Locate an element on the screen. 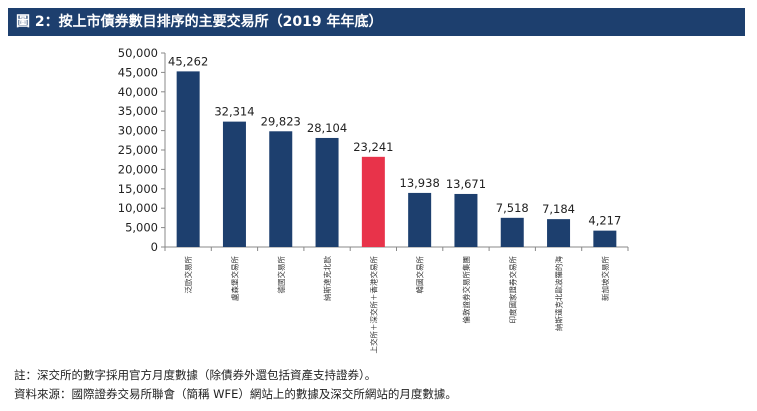 The width and height of the screenshot is (757, 411). x-category-label: 新加坡交易所 is located at coordinates (605, 278).